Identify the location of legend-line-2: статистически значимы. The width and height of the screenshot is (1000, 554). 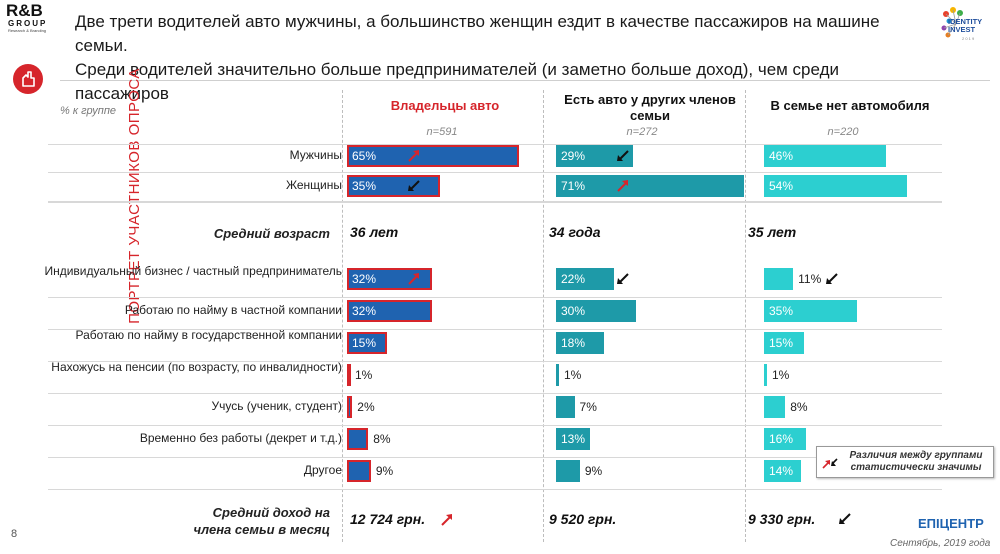
(916, 467).